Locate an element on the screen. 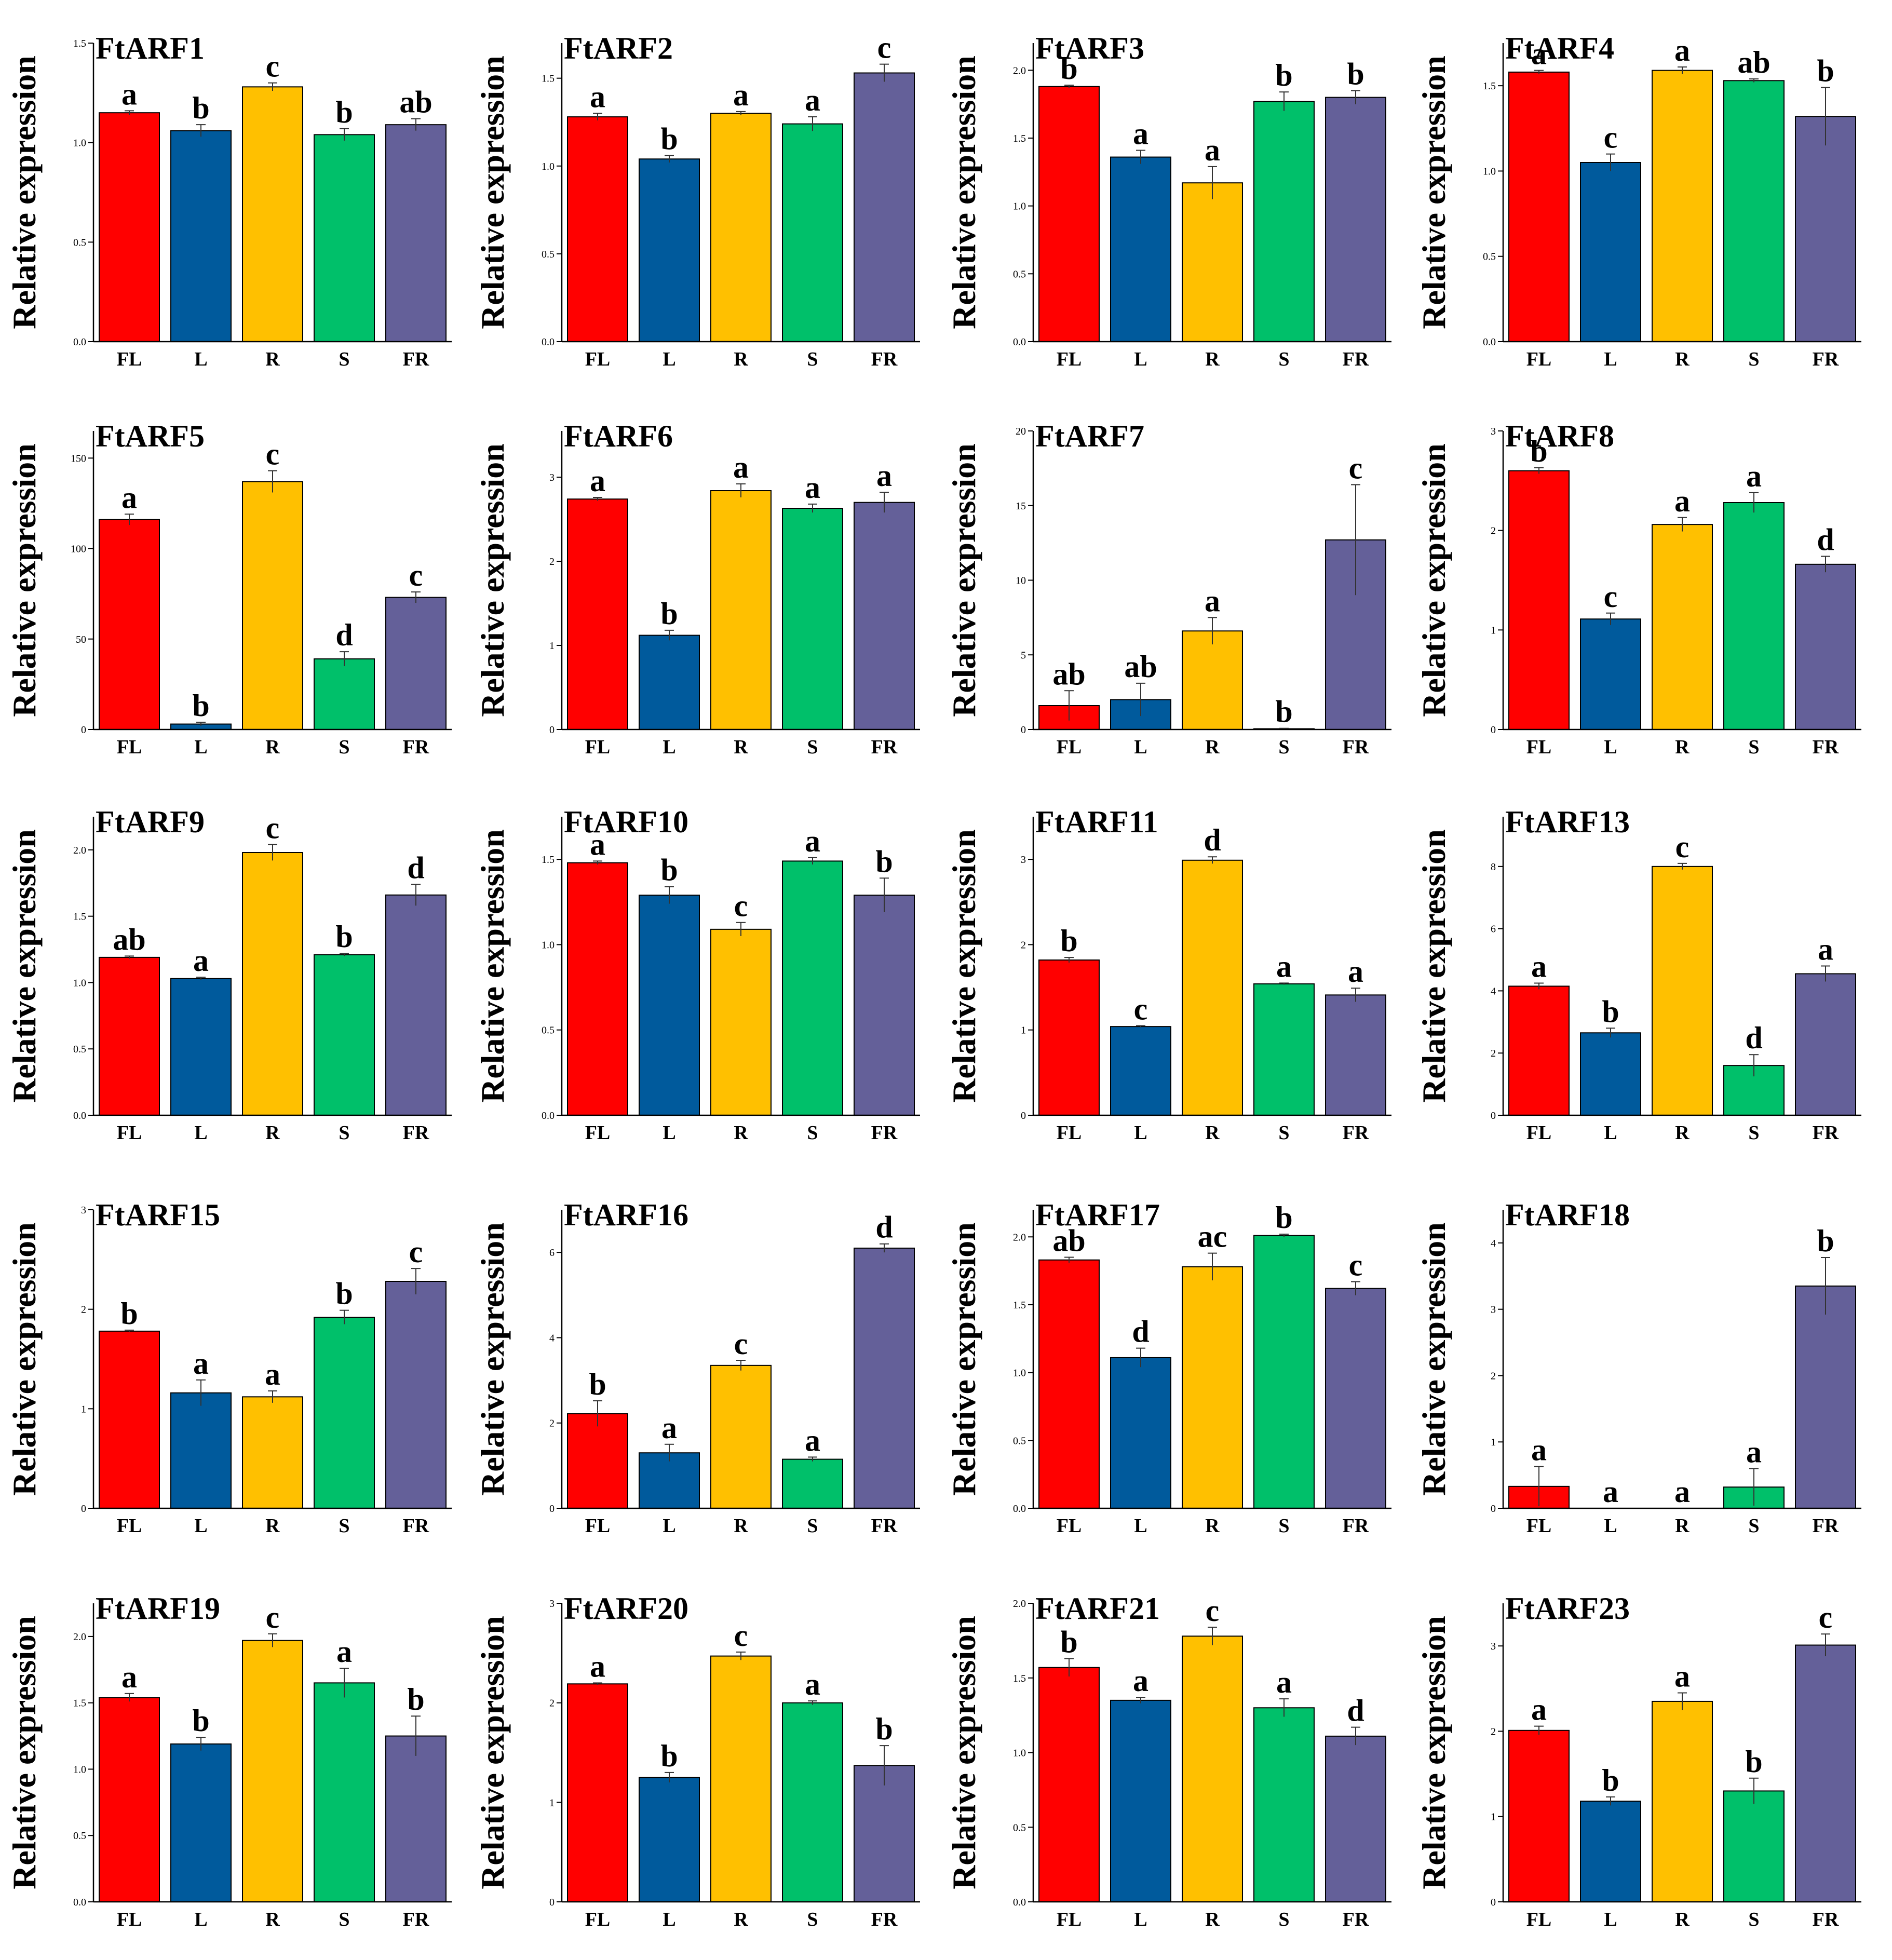 Image resolution: width=1892 pixels, height=1960 pixels. y-tick-label: 0.5 is located at coordinates (1019, 1827).